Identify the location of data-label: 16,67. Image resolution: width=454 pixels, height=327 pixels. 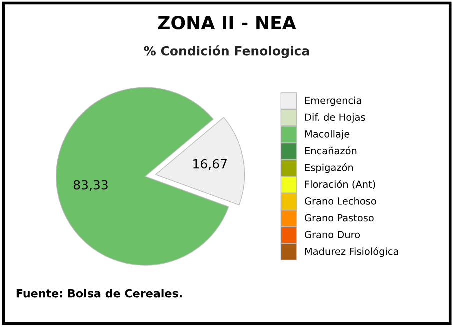
(210, 164).